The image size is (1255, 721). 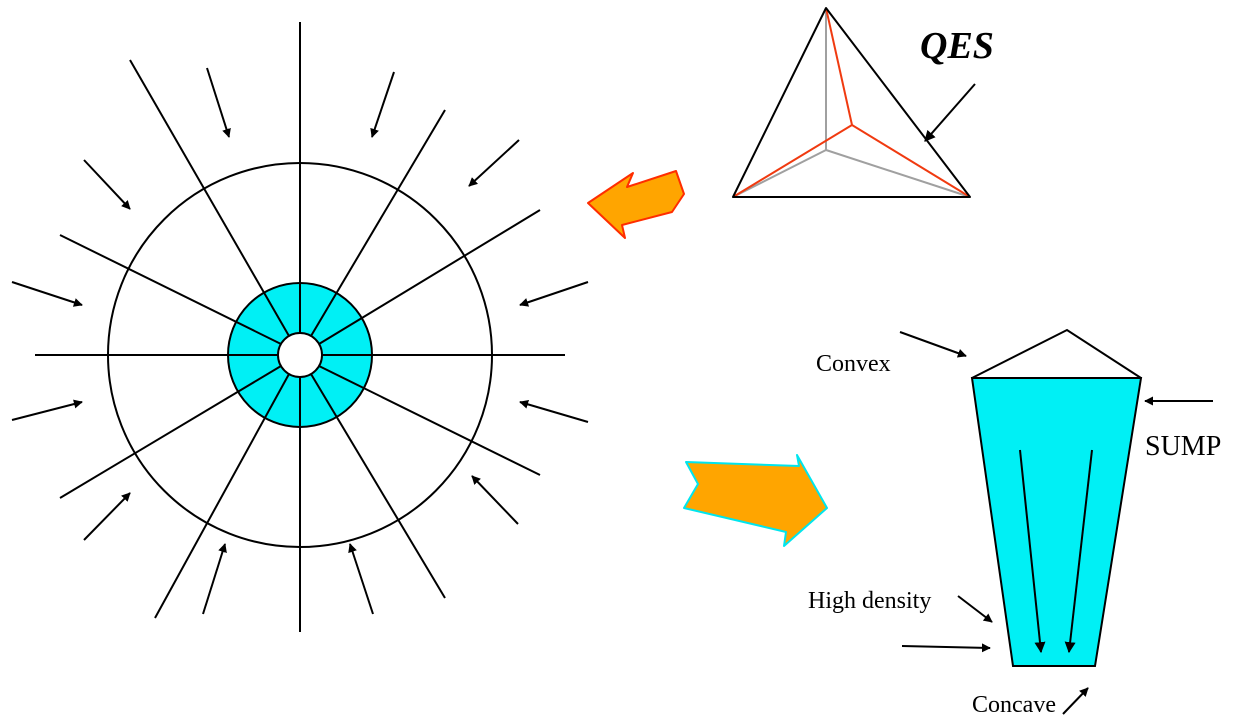 What do you see at coordinates (1014, 705) in the screenshot?
I see `concave-label: Concave` at bounding box center [1014, 705].